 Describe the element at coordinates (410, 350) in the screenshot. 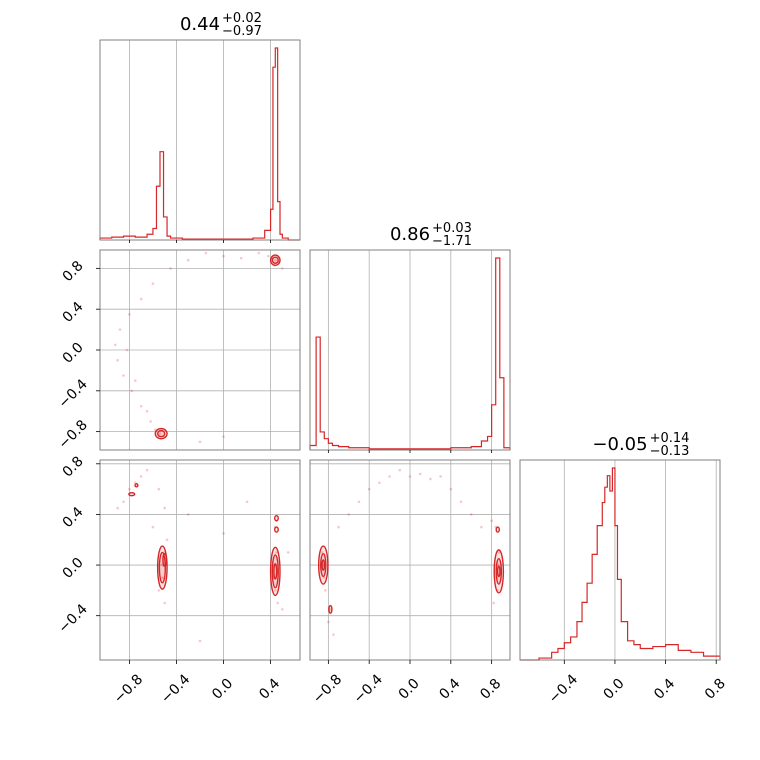

I see `histogram-panel-p1` at that location.